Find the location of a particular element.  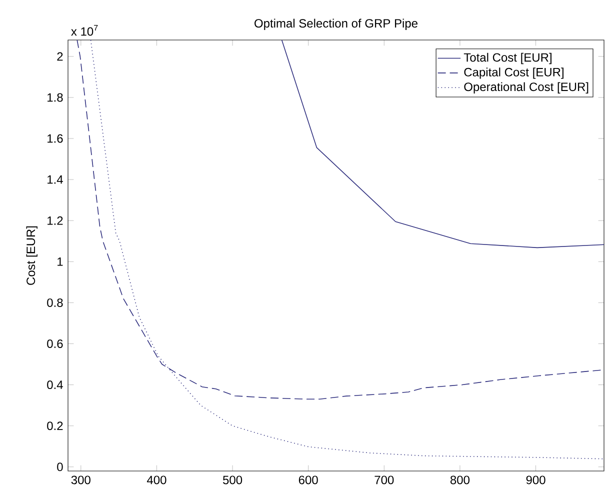

y-tick-label: 0.6 is located at coordinates (55, 343).